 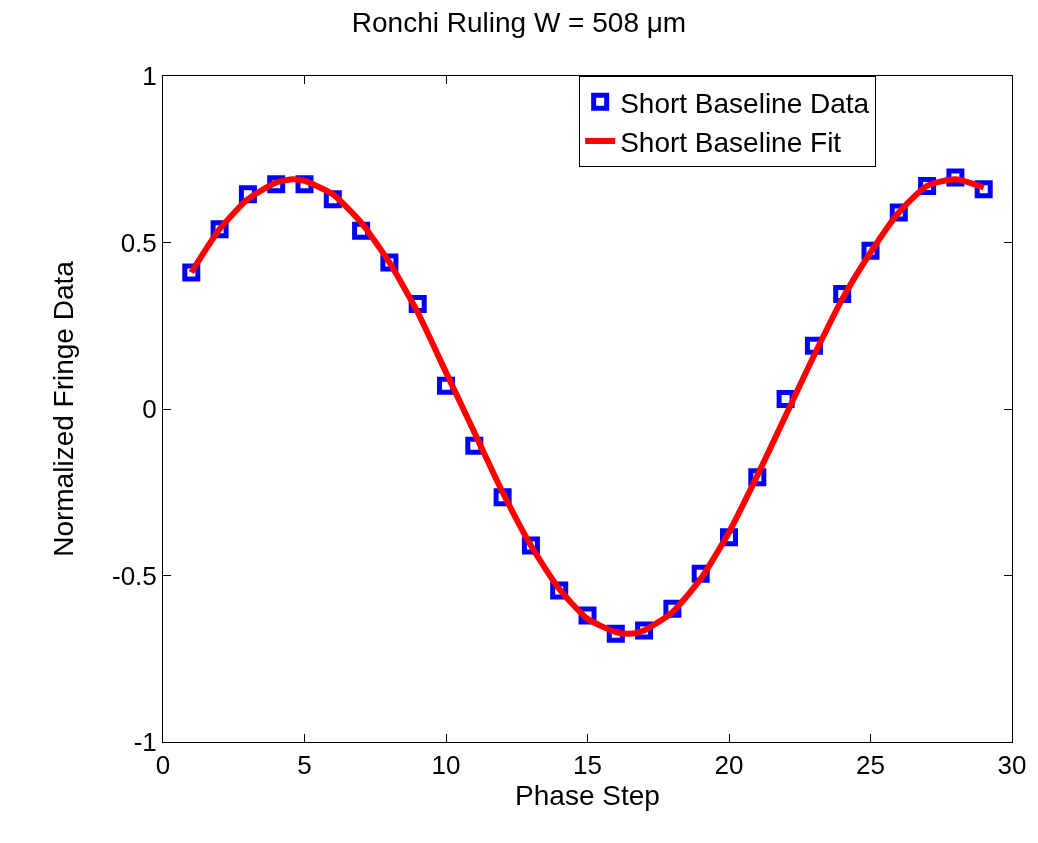 I want to click on legend-label: Short Baseline Fit, so click(x=731, y=143).